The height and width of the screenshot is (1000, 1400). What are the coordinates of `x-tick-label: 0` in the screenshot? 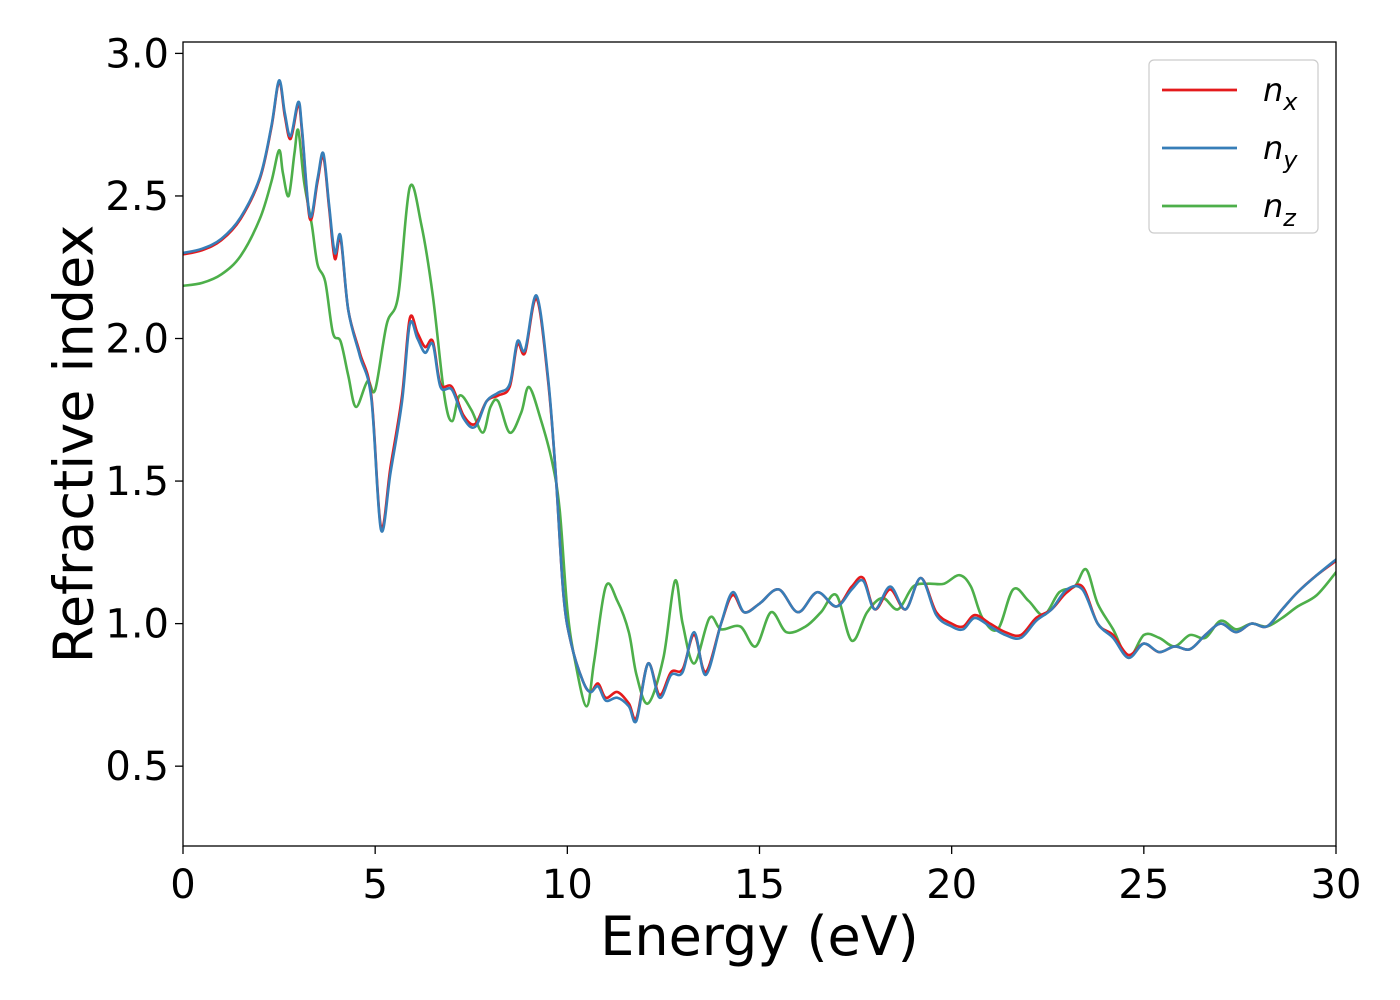 It's located at (182, 885).